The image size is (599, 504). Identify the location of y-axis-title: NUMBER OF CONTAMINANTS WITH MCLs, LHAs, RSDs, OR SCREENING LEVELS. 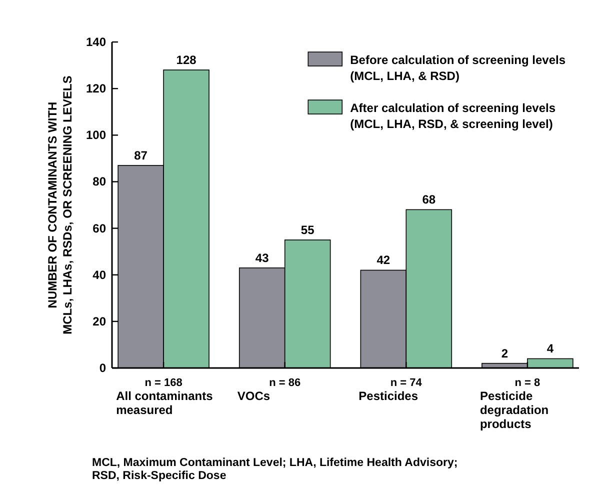
(60, 205).